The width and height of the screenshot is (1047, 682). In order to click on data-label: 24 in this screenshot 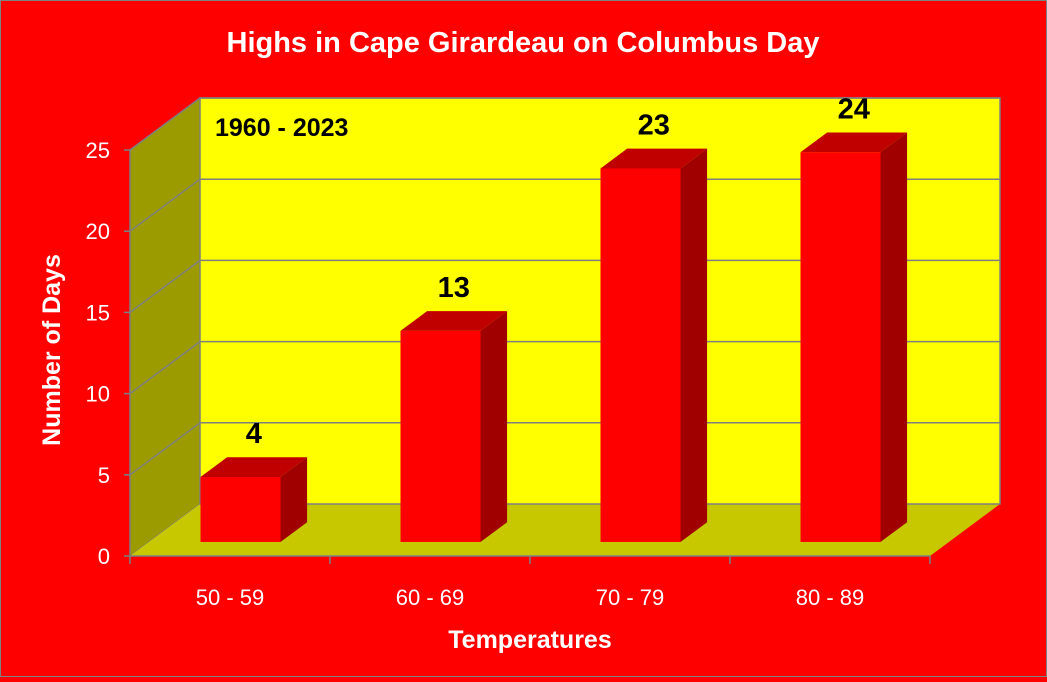, I will do `click(854, 109)`.